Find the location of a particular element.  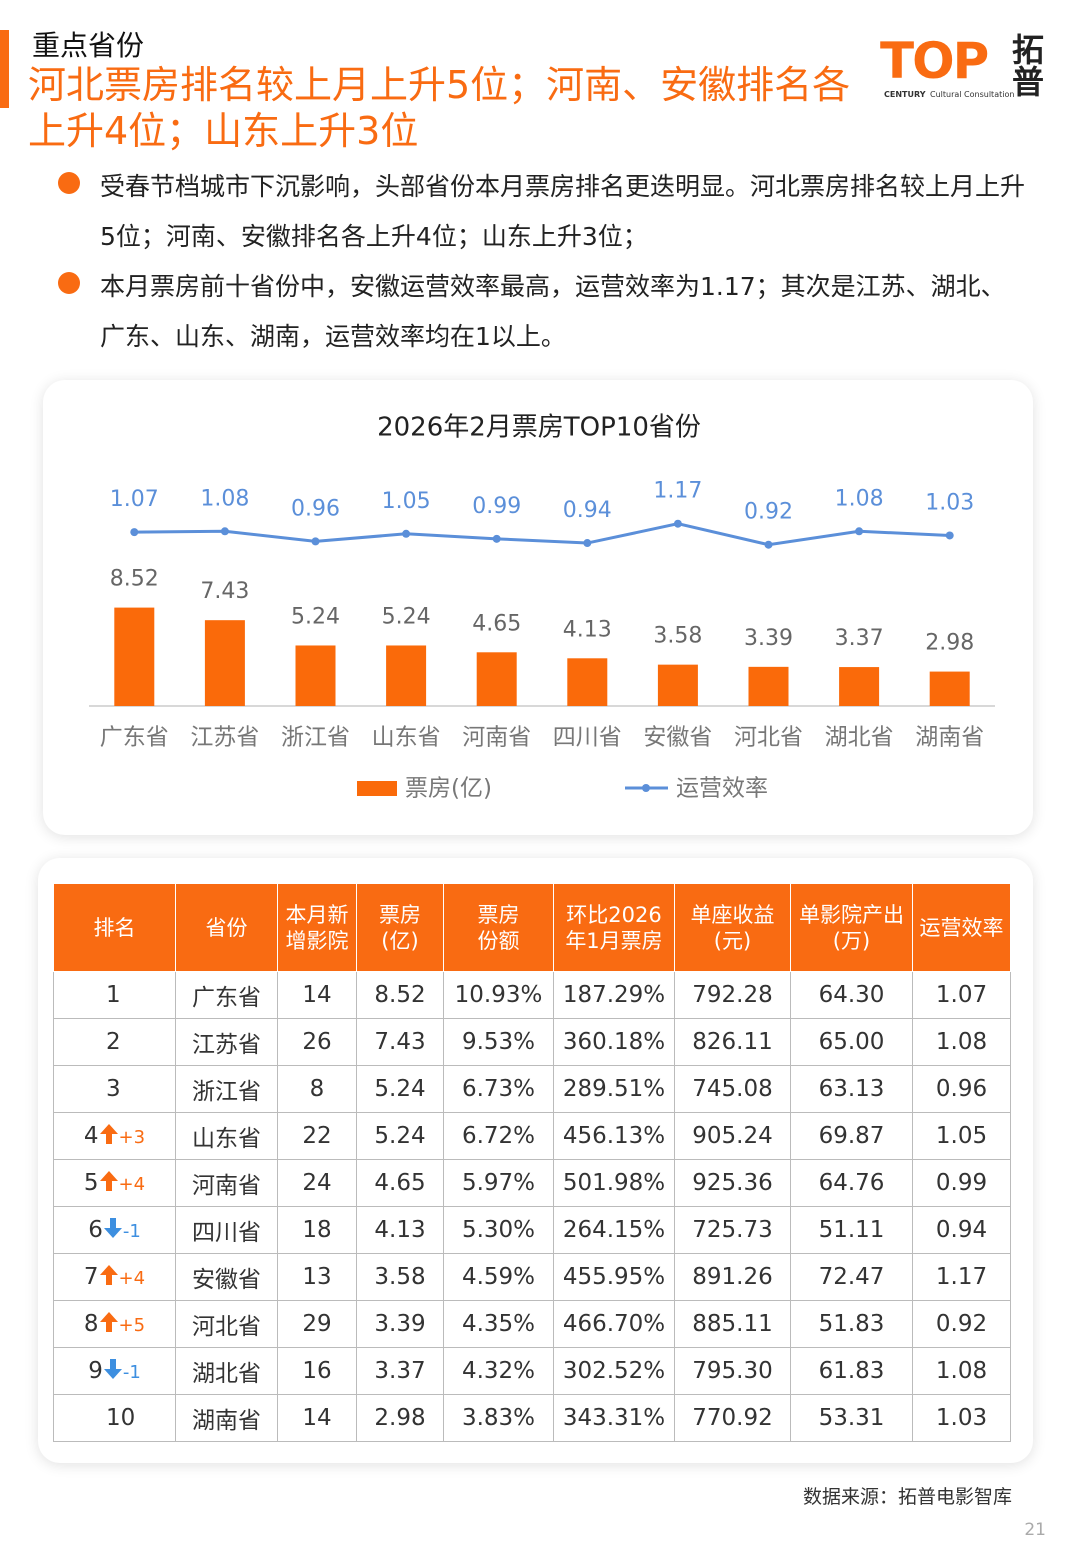

table-cell: 51.11 is located at coordinates (851, 1230).